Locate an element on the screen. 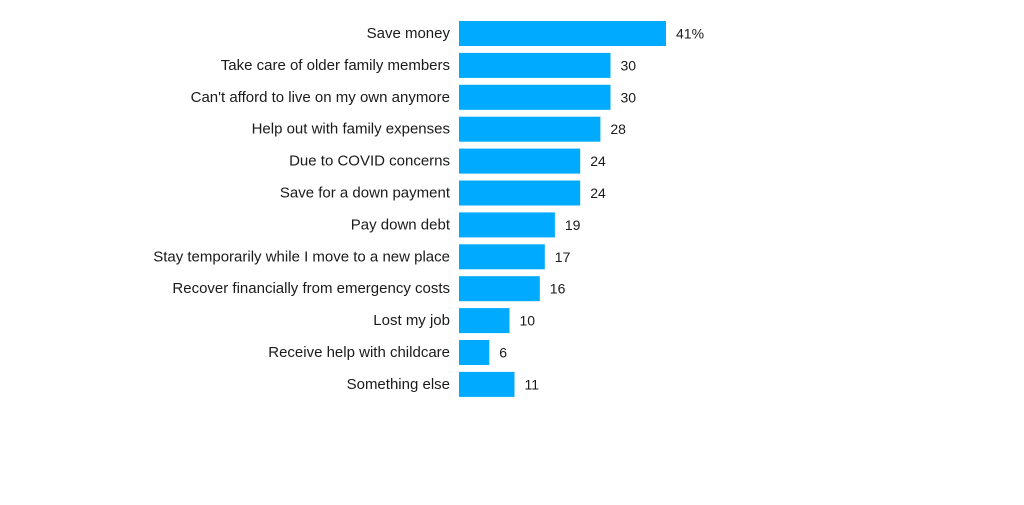 The width and height of the screenshot is (1024, 505). category-label: Pay down debt is located at coordinates (401, 224).